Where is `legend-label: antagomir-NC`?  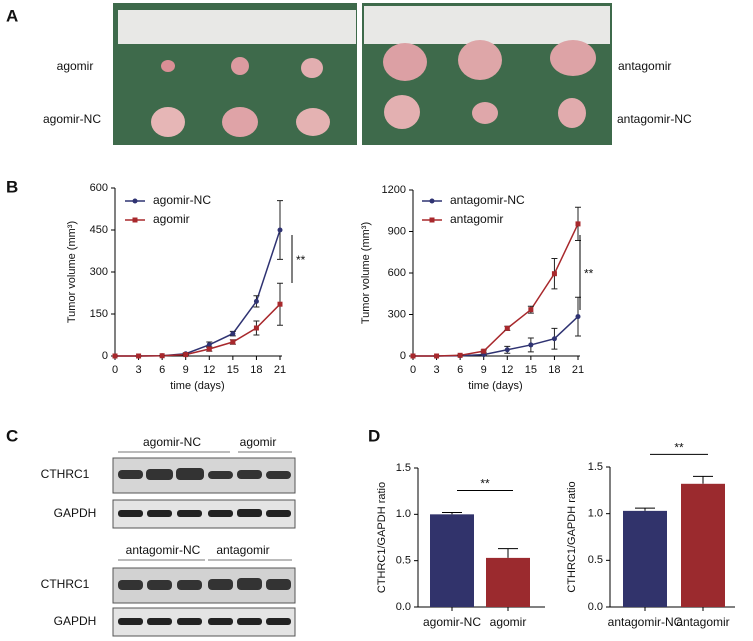
legend-label: antagomir-NC is located at coordinates (487, 200).